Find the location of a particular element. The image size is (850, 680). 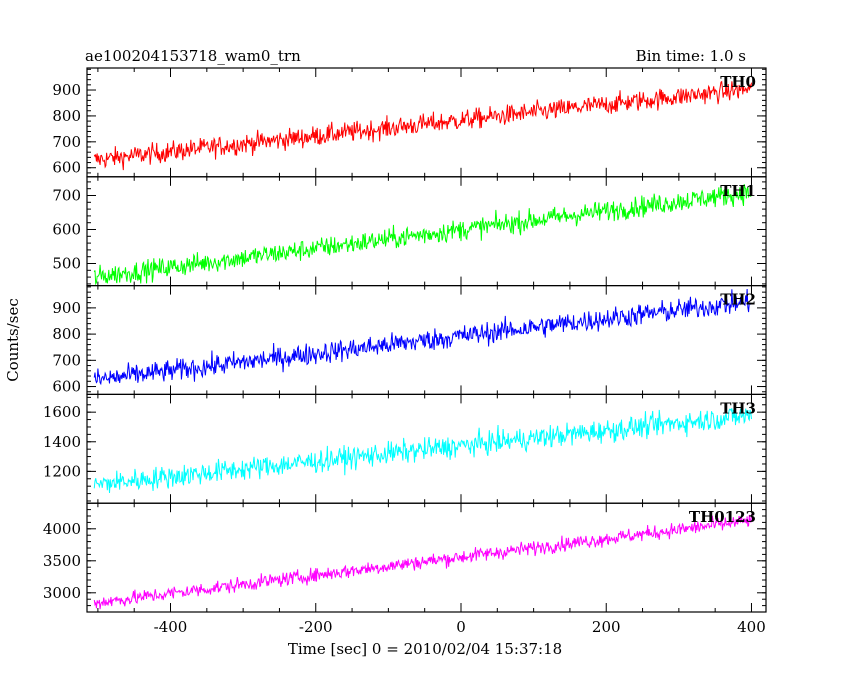

x-tick-label: 200 is located at coordinates (606, 627).